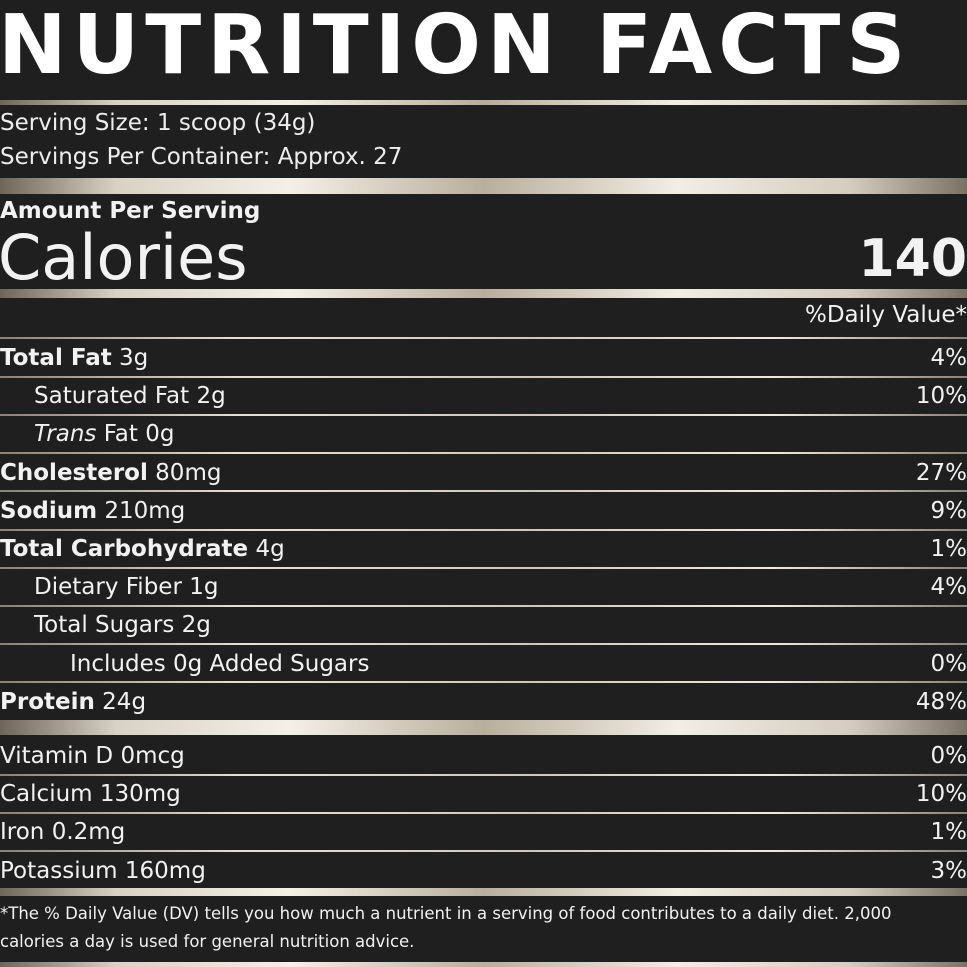 This screenshot has height=967, width=967. Describe the element at coordinates (483, 832) in the screenshot. I see `vitamin-row: Iron 0.2mg 1%` at that location.